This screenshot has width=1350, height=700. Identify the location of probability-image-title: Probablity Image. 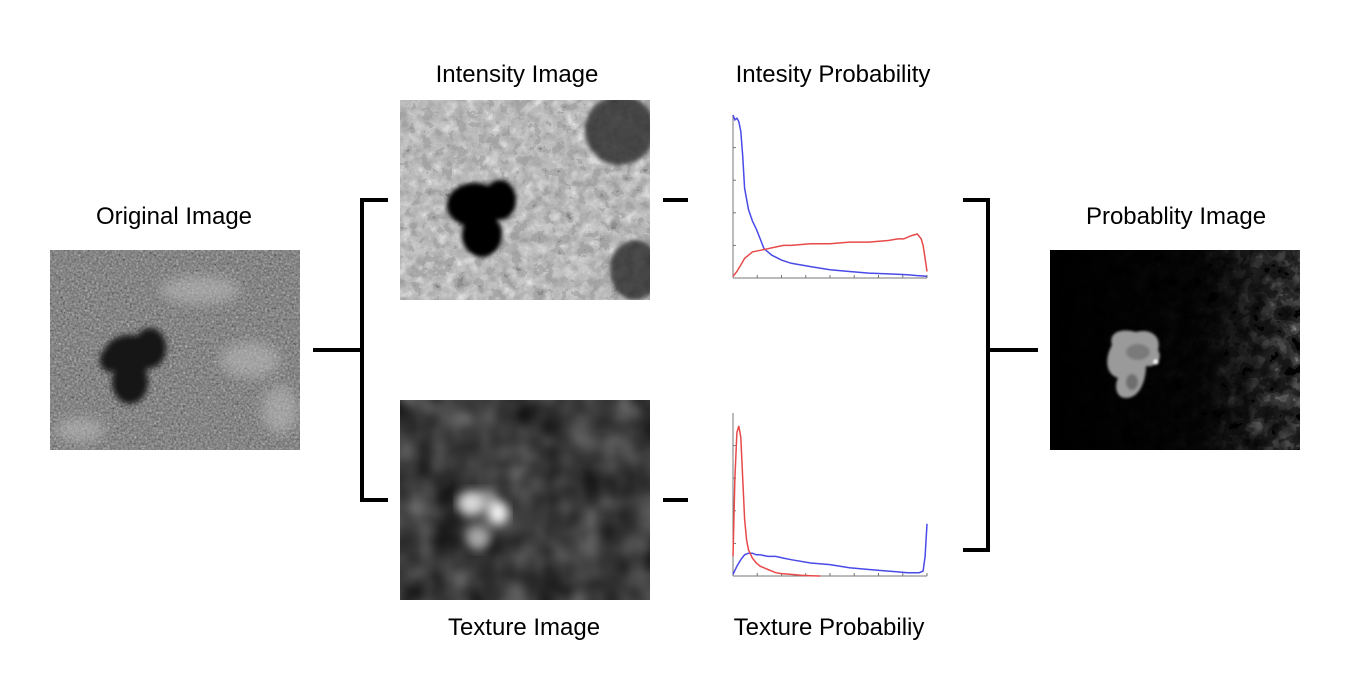
(1176, 216).